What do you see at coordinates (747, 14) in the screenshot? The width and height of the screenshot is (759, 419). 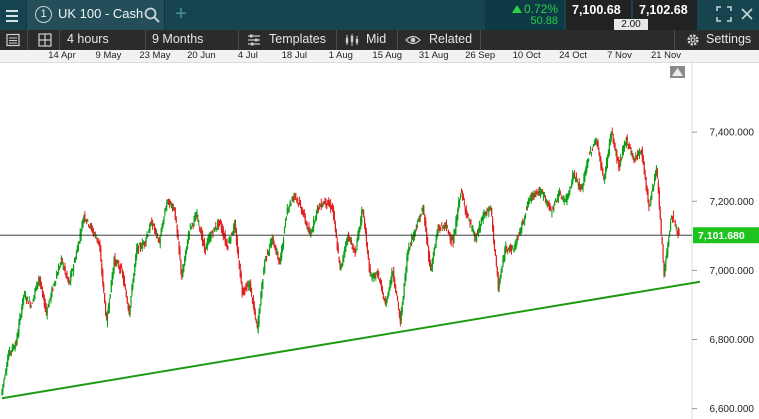 I see `close-icon` at bounding box center [747, 14].